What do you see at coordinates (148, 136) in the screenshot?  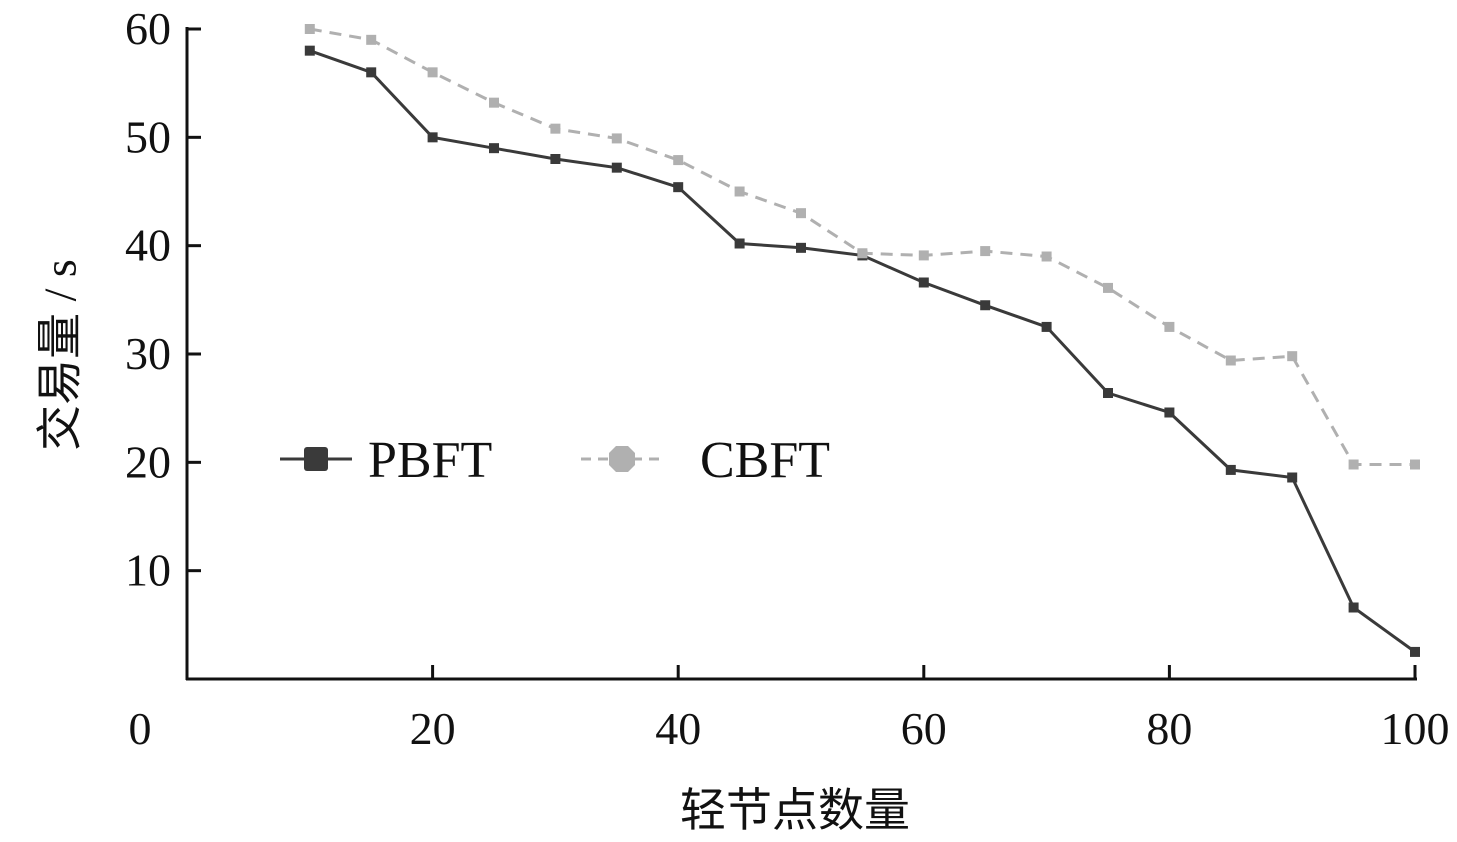 I see `y-tick-label-50: 50` at bounding box center [148, 136].